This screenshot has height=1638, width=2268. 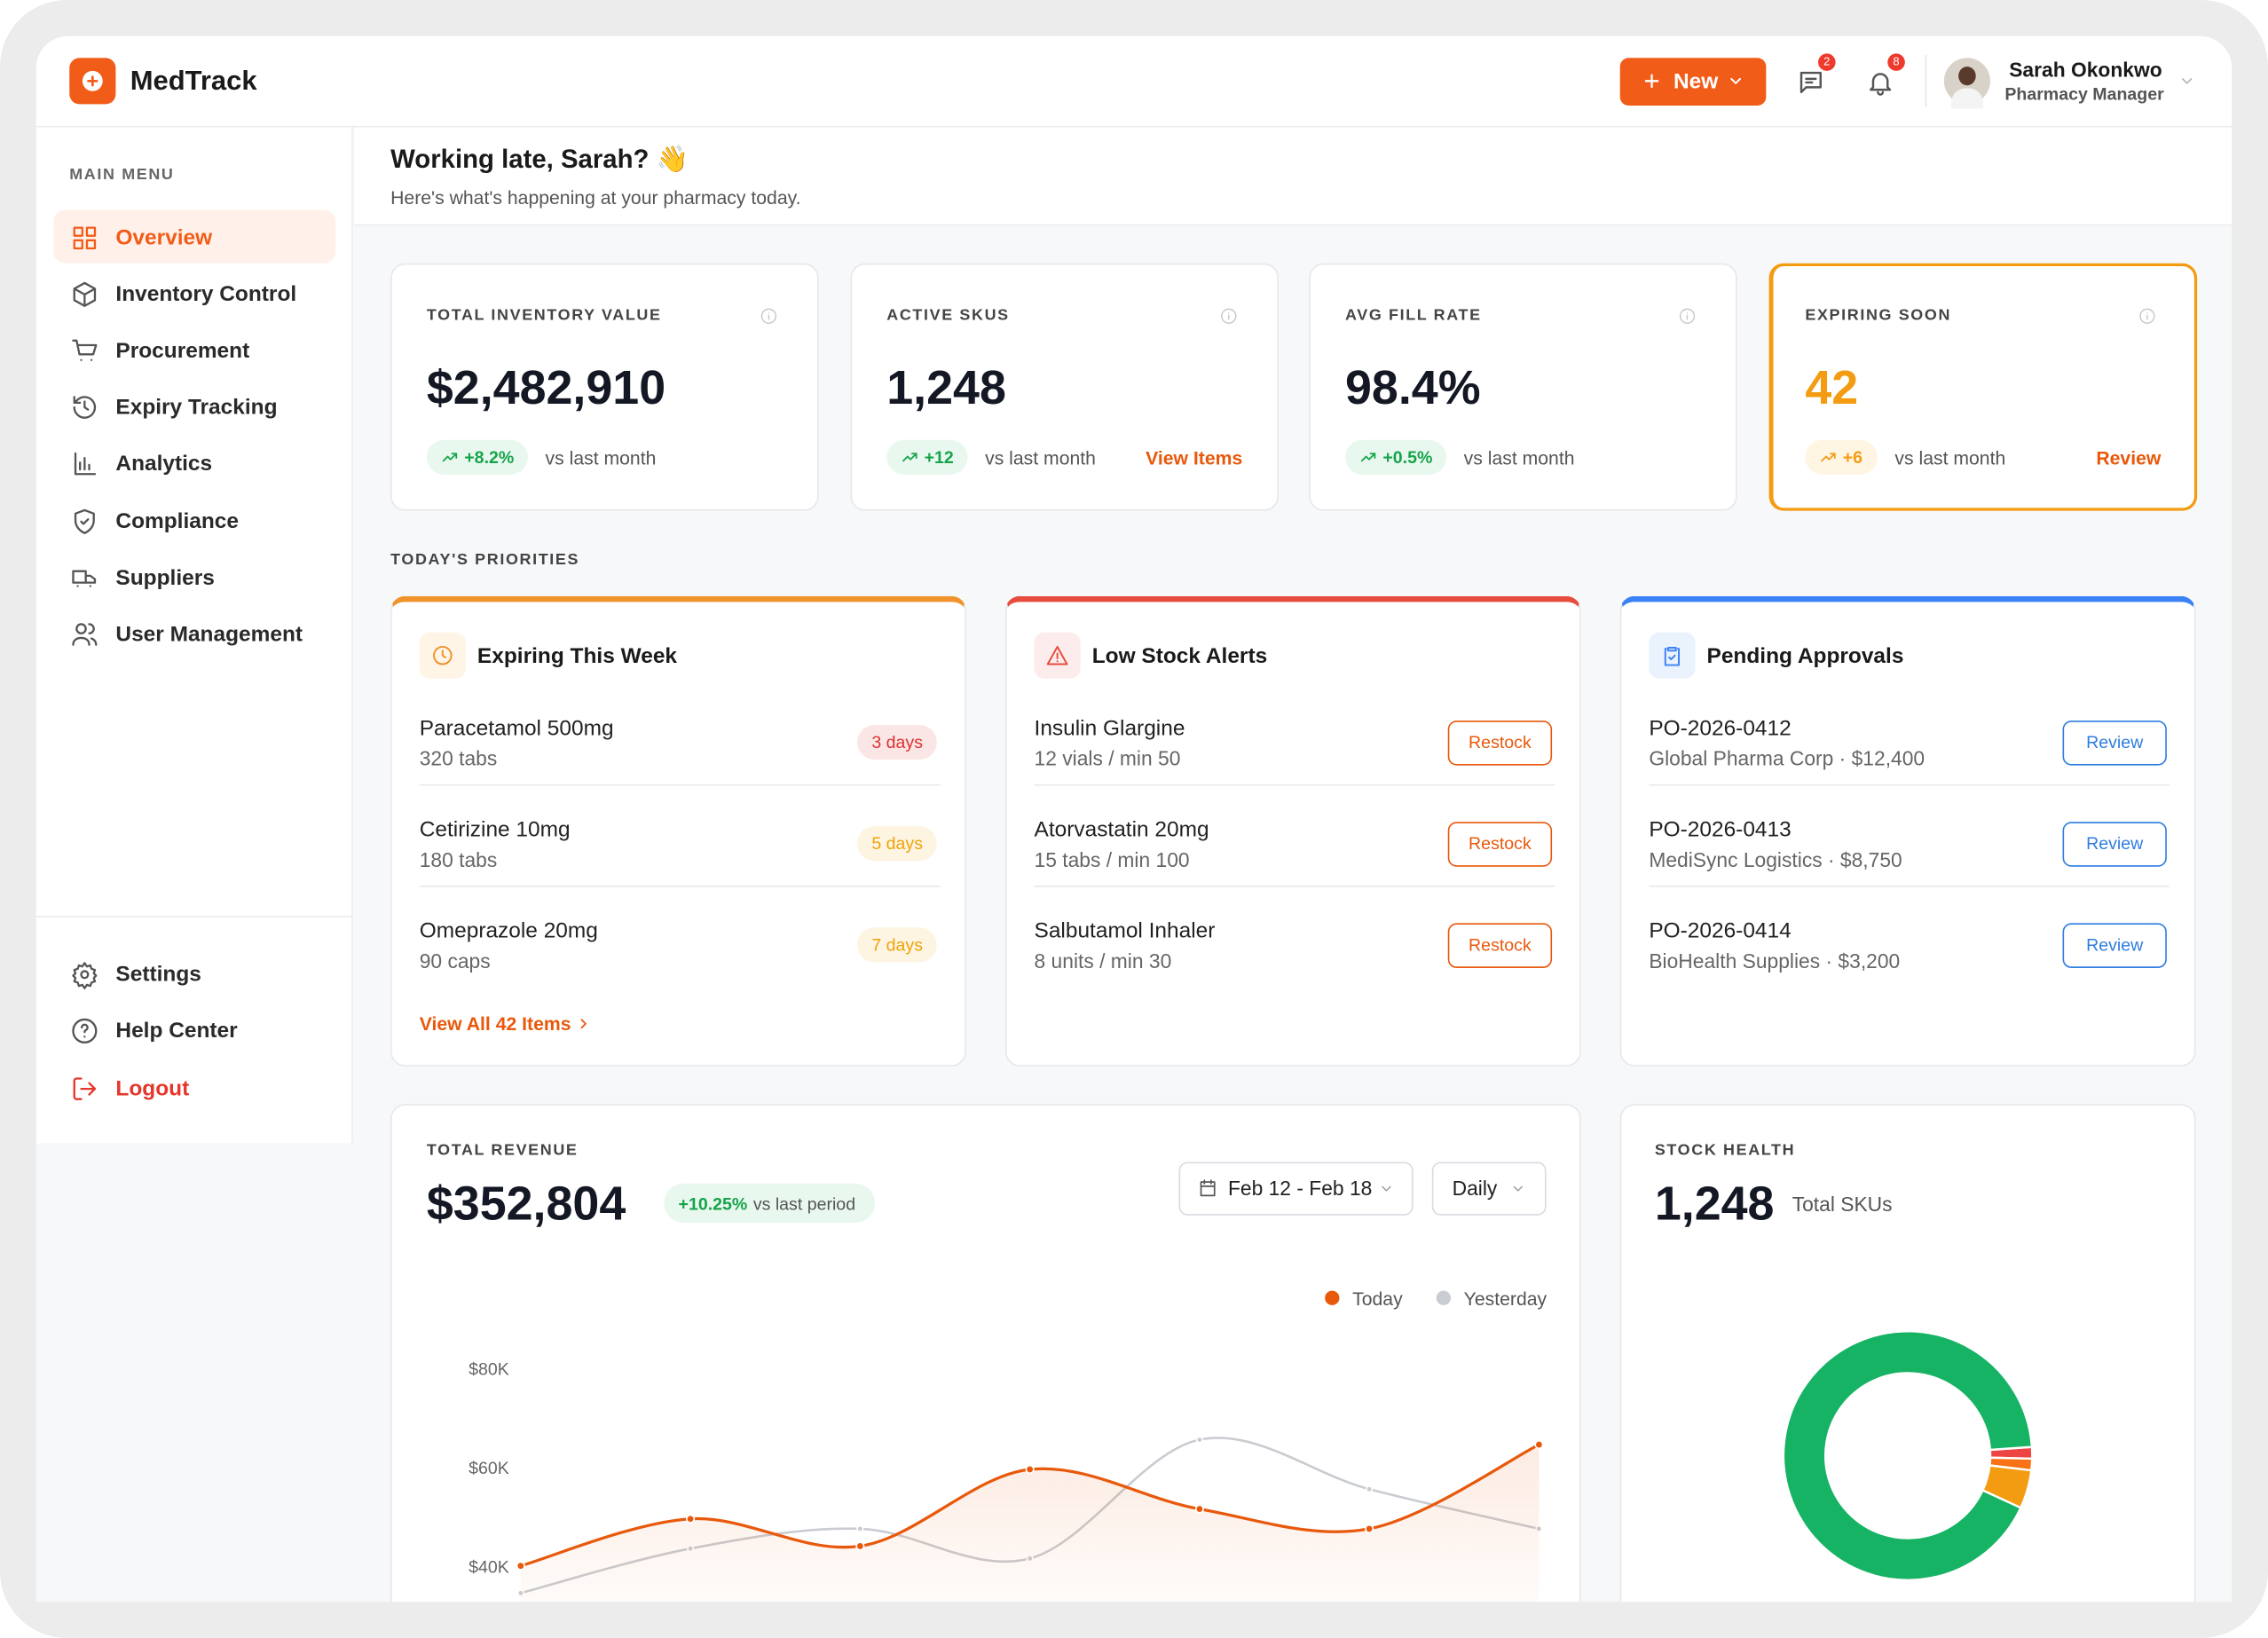 I want to click on item-name: PO-2026-0412, so click(x=1720, y=728).